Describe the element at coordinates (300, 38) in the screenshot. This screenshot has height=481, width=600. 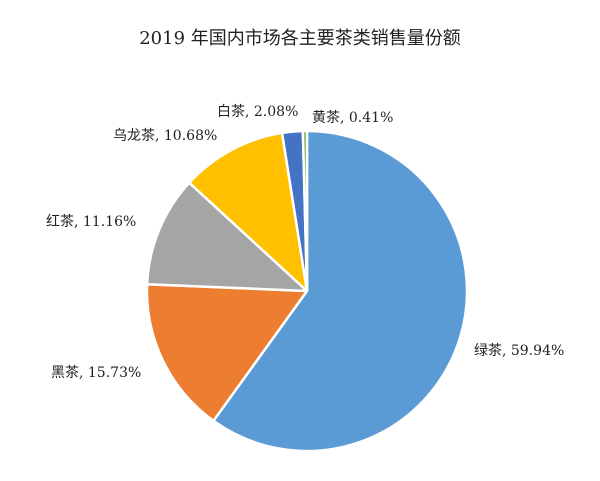
I see `chart-title: 2019 年国内市场各主要茶类销售量份额` at that location.